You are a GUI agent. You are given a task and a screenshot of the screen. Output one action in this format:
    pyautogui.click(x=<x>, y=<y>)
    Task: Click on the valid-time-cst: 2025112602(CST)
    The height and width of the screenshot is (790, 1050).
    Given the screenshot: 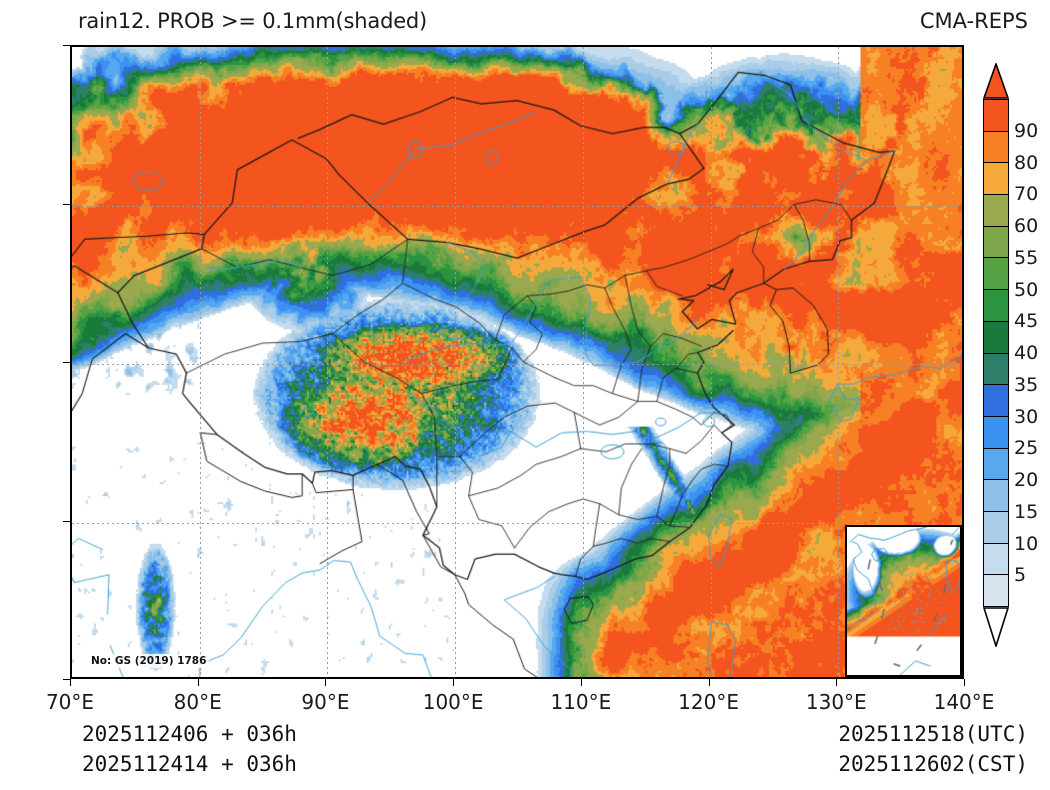 What is the action you would take?
    pyautogui.click(x=933, y=764)
    